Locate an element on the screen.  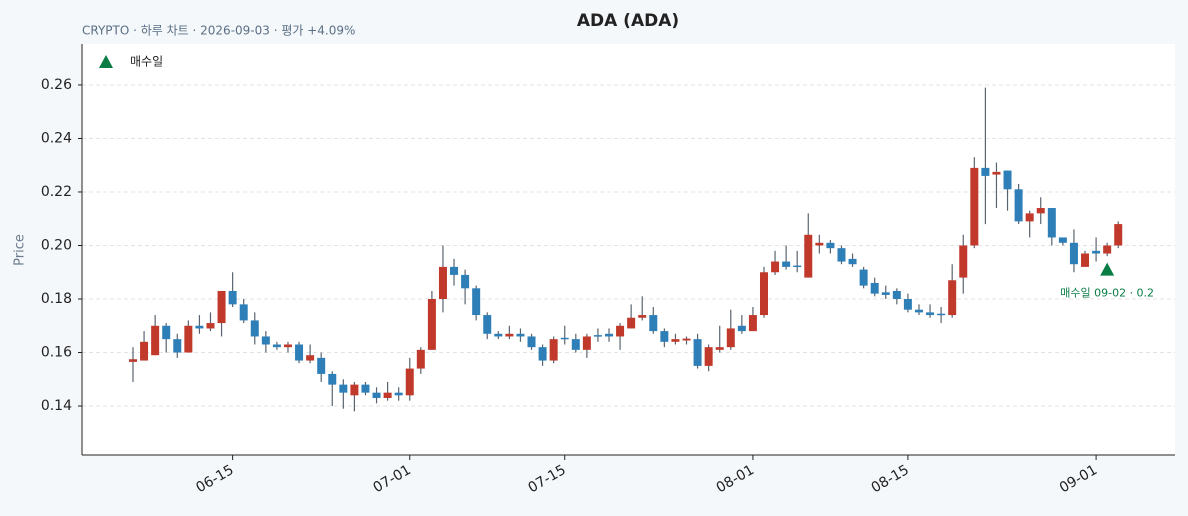
x-tick-label: 09-01 is located at coordinates (1078, 479).